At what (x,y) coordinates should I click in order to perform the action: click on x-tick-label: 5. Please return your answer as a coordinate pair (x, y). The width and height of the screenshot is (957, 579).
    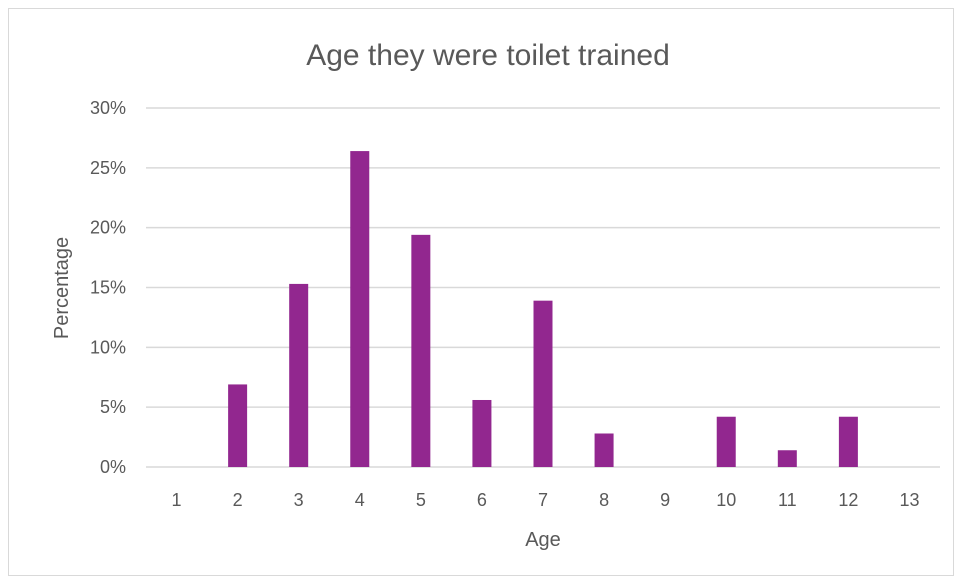
    Looking at the image, I should click on (421, 500).